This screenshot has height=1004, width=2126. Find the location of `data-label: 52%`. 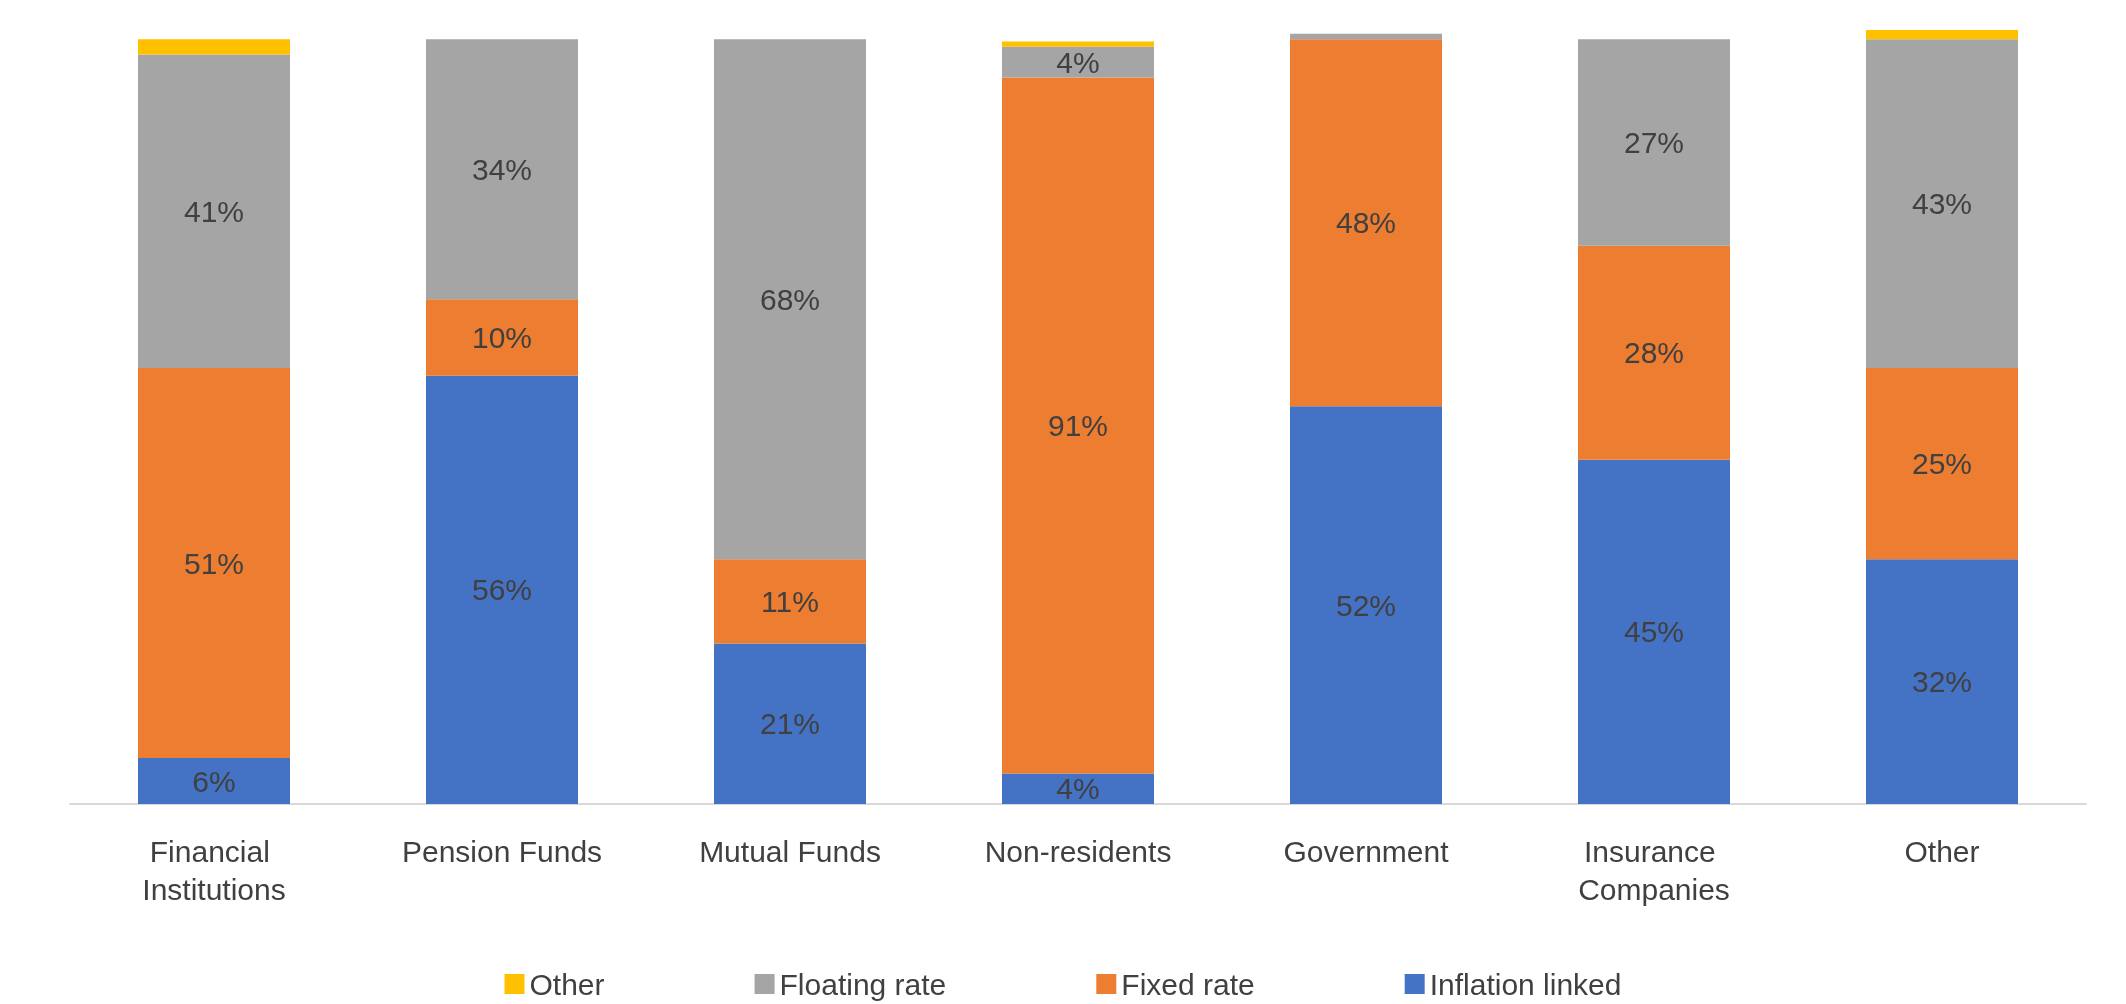

data-label: 52% is located at coordinates (1366, 605).